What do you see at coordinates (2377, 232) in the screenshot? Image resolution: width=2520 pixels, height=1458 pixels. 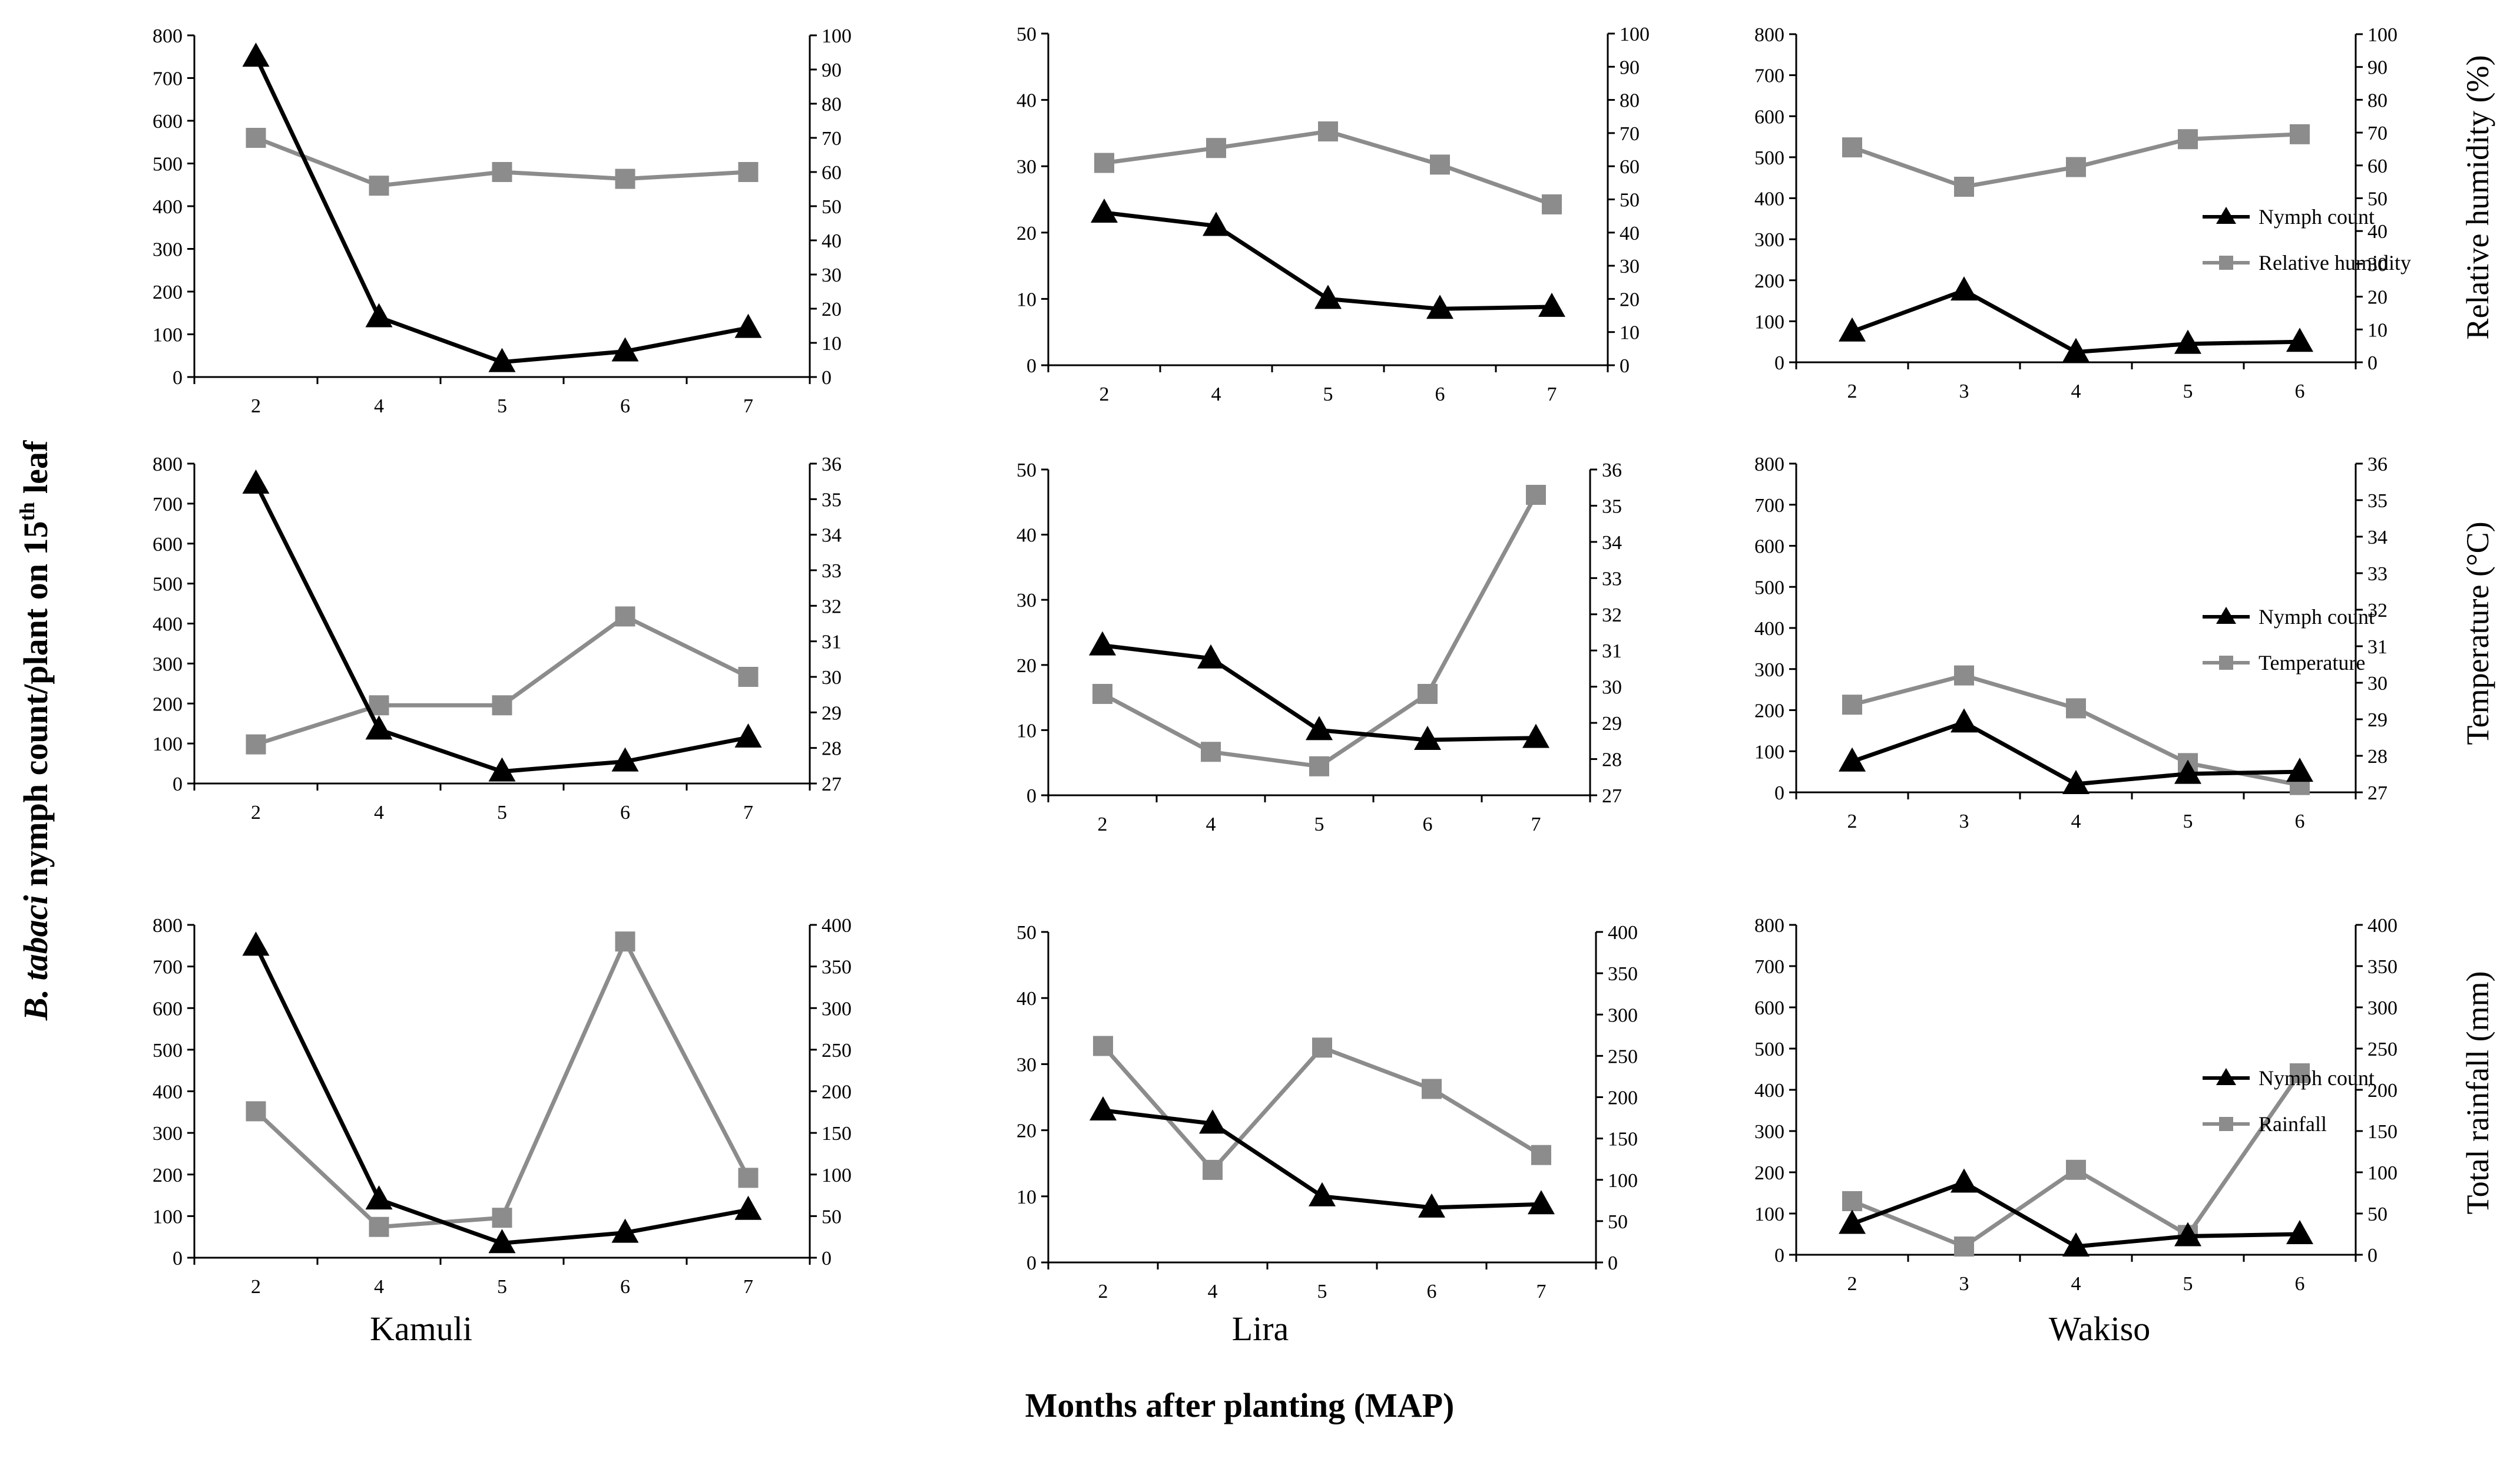 I see `right-tick-label: 40` at bounding box center [2377, 232].